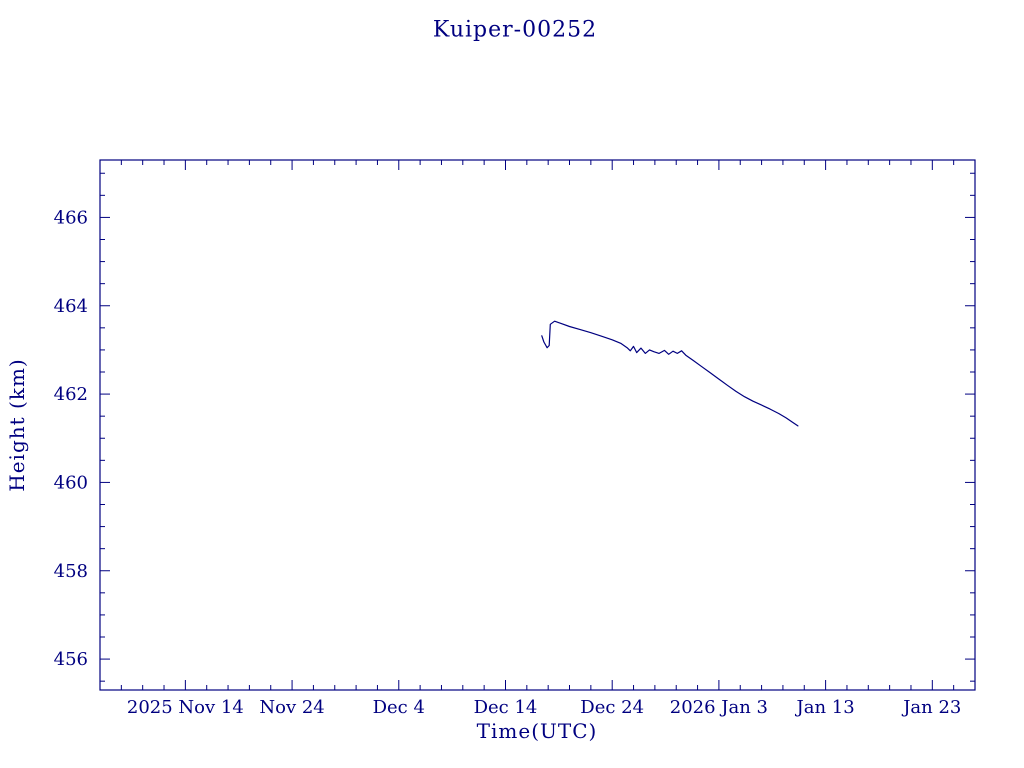 The width and height of the screenshot is (1024, 768). Describe the element at coordinates (71, 217) in the screenshot. I see `y-tick-label: 466` at that location.